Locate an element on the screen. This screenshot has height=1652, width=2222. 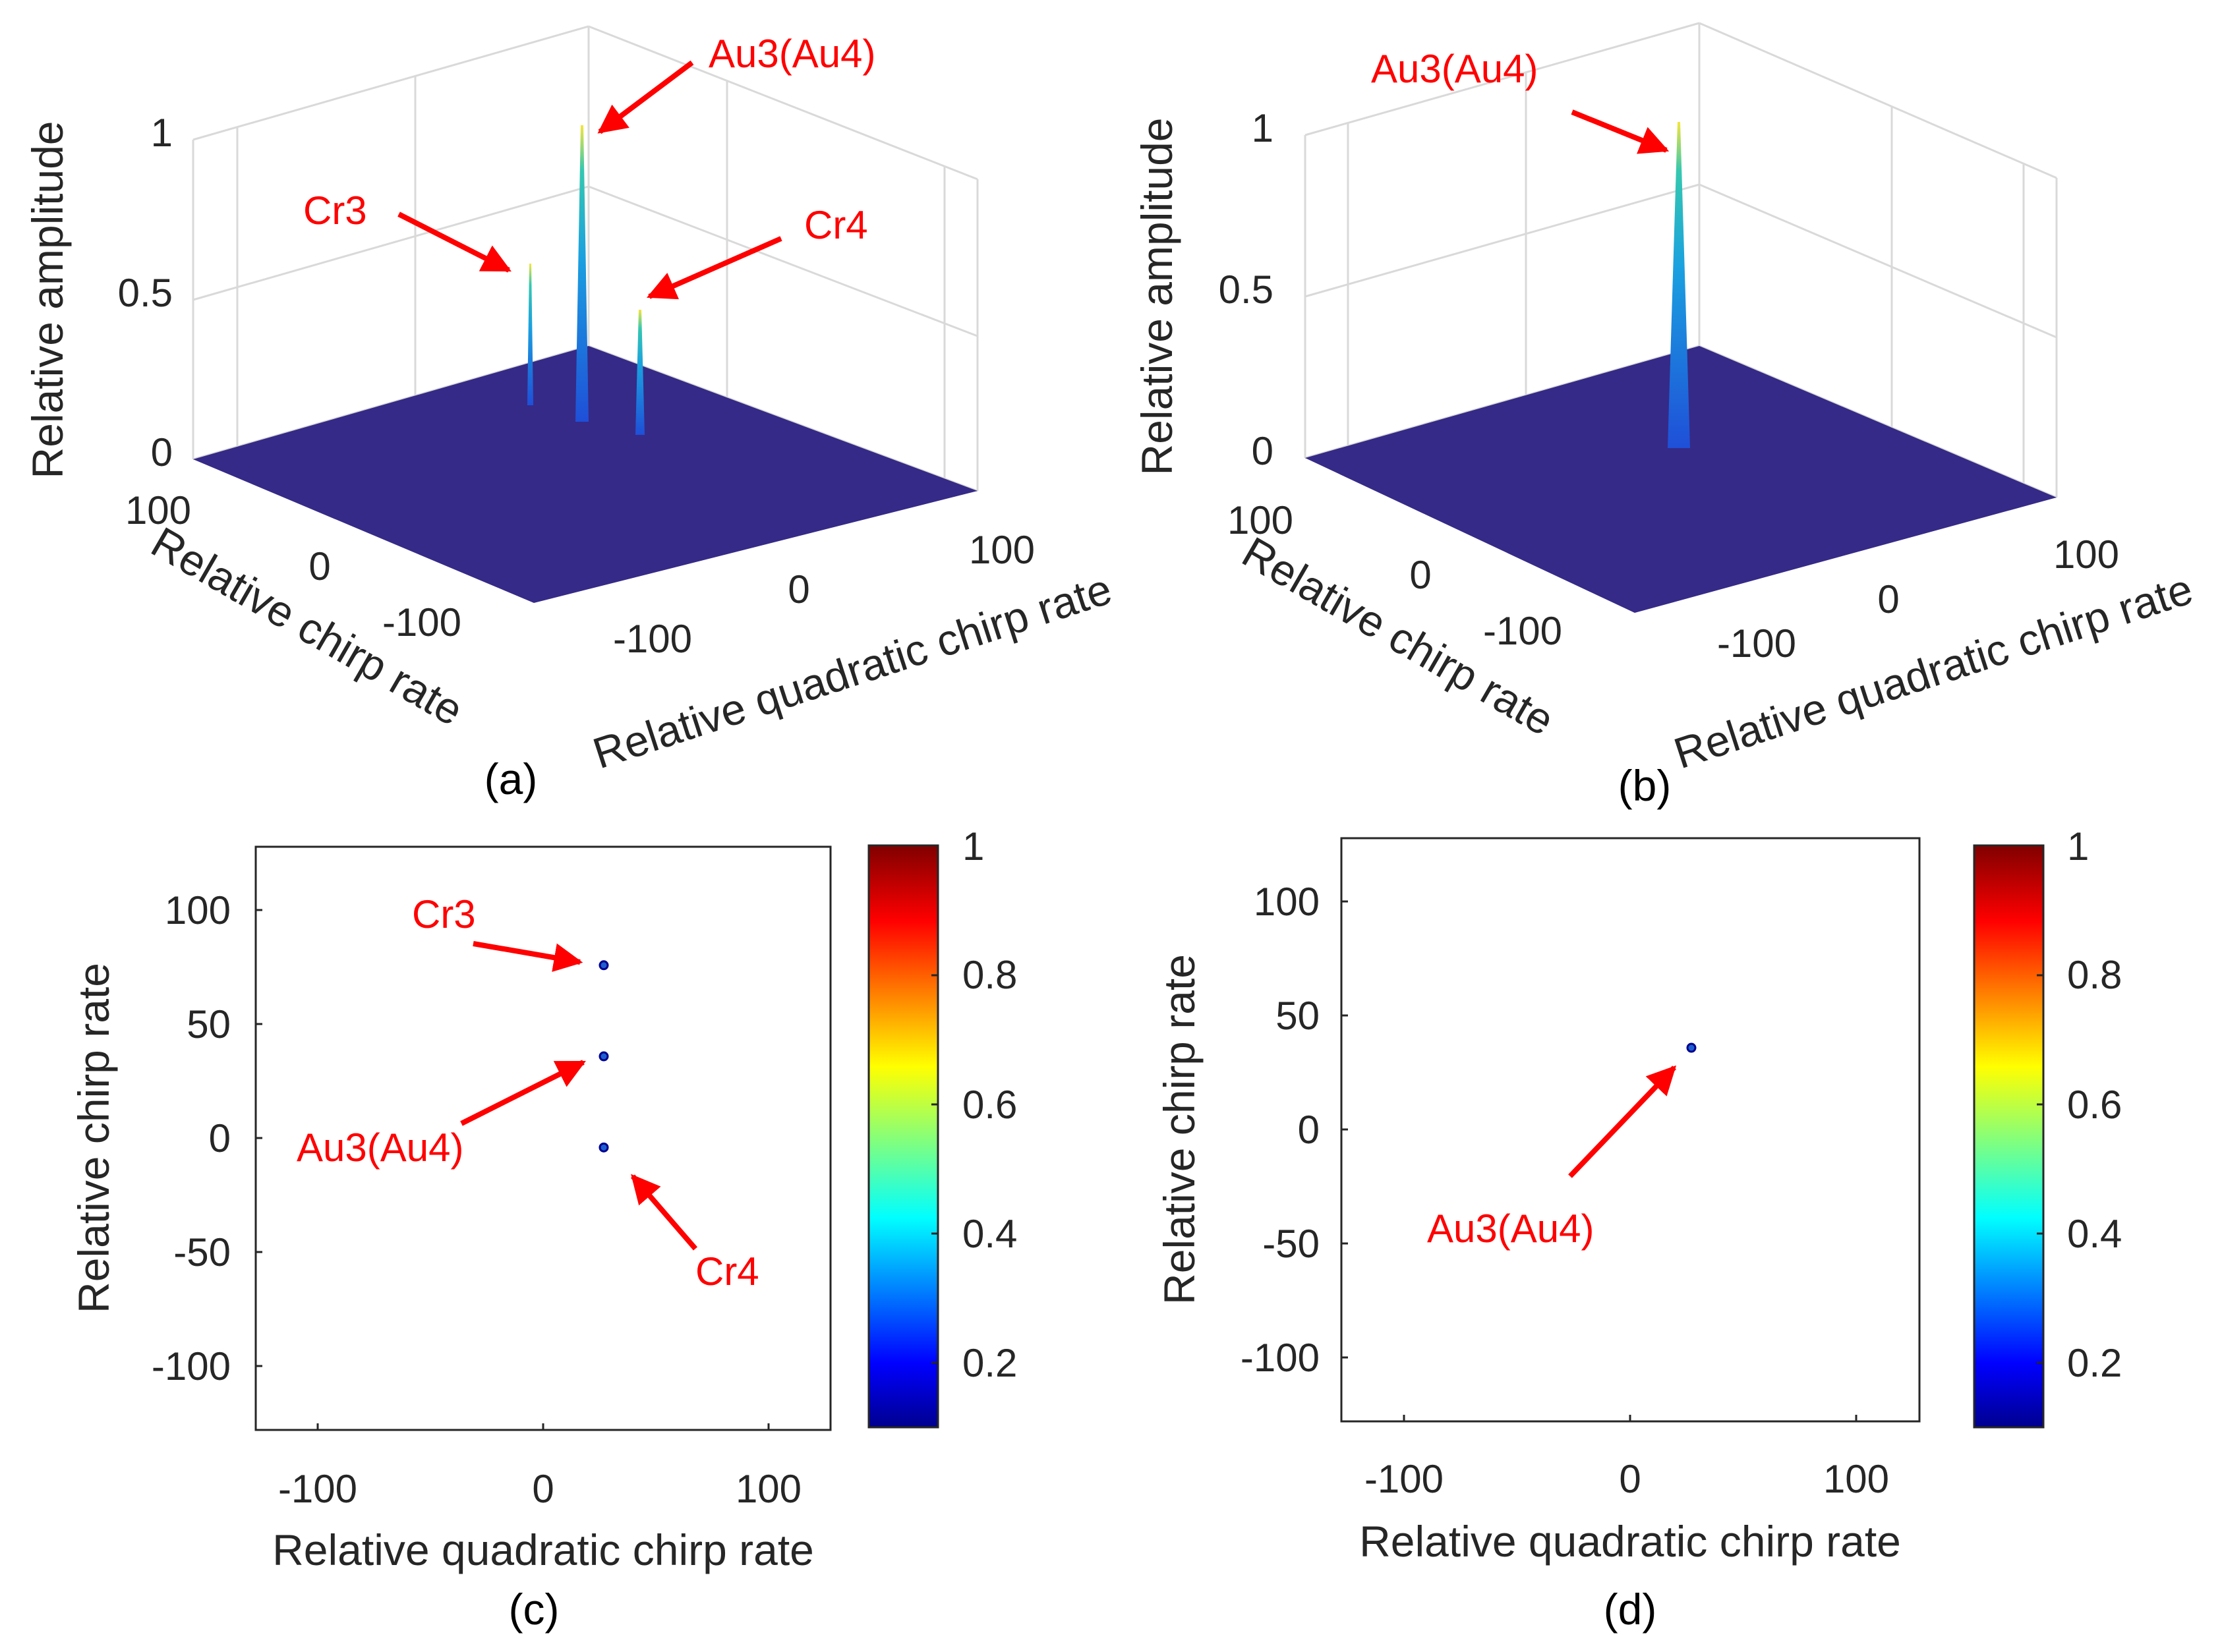
panel-a-z-ticks: 1 0.5 0 is located at coordinates (146, 292).